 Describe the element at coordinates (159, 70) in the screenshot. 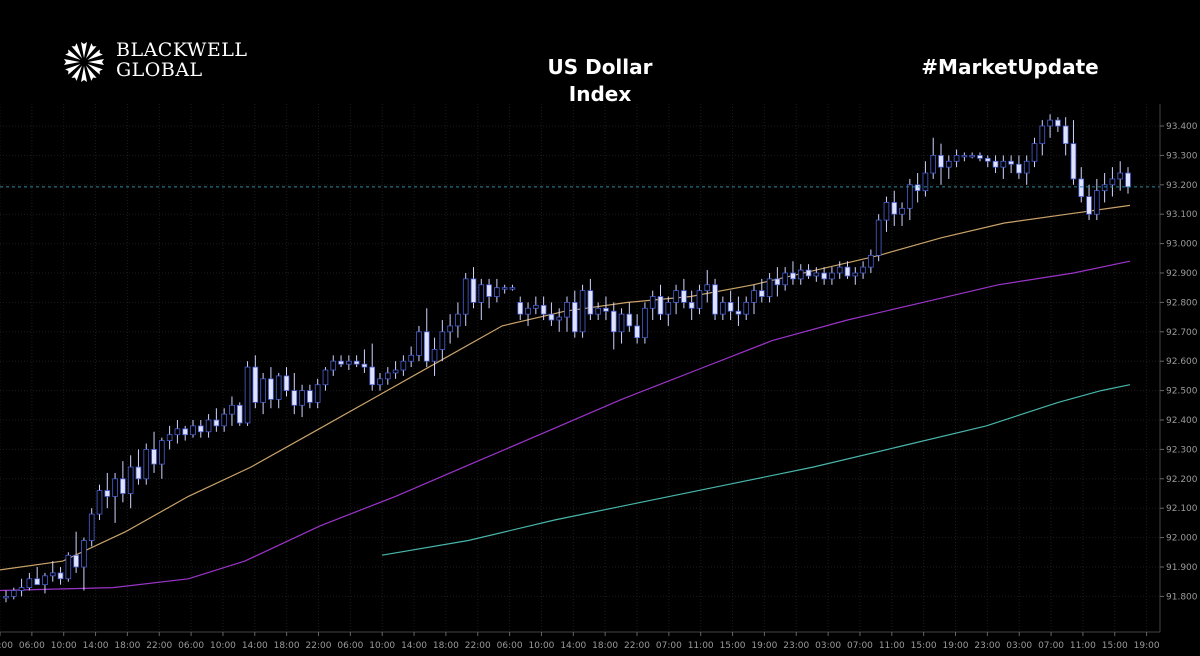

I see `brand-line-2: GLOBAL` at that location.